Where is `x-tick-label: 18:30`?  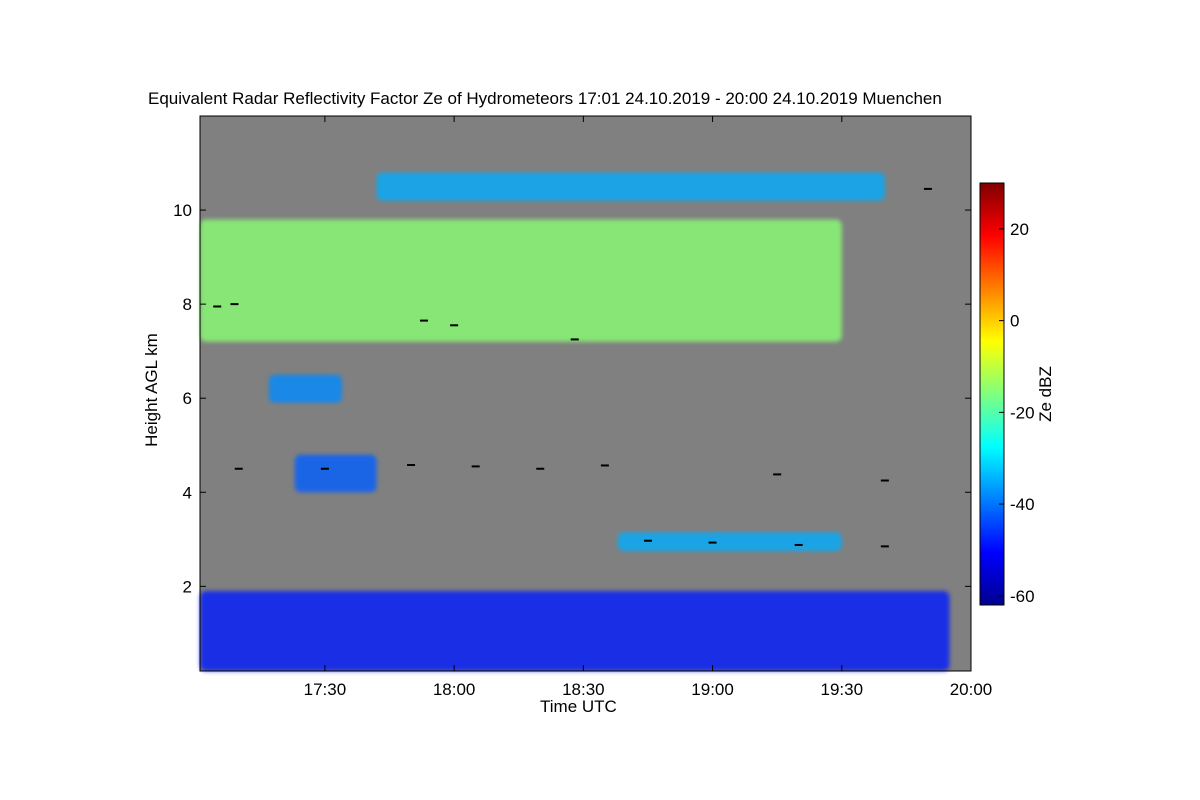
x-tick-label: 18:30 is located at coordinates (583, 689).